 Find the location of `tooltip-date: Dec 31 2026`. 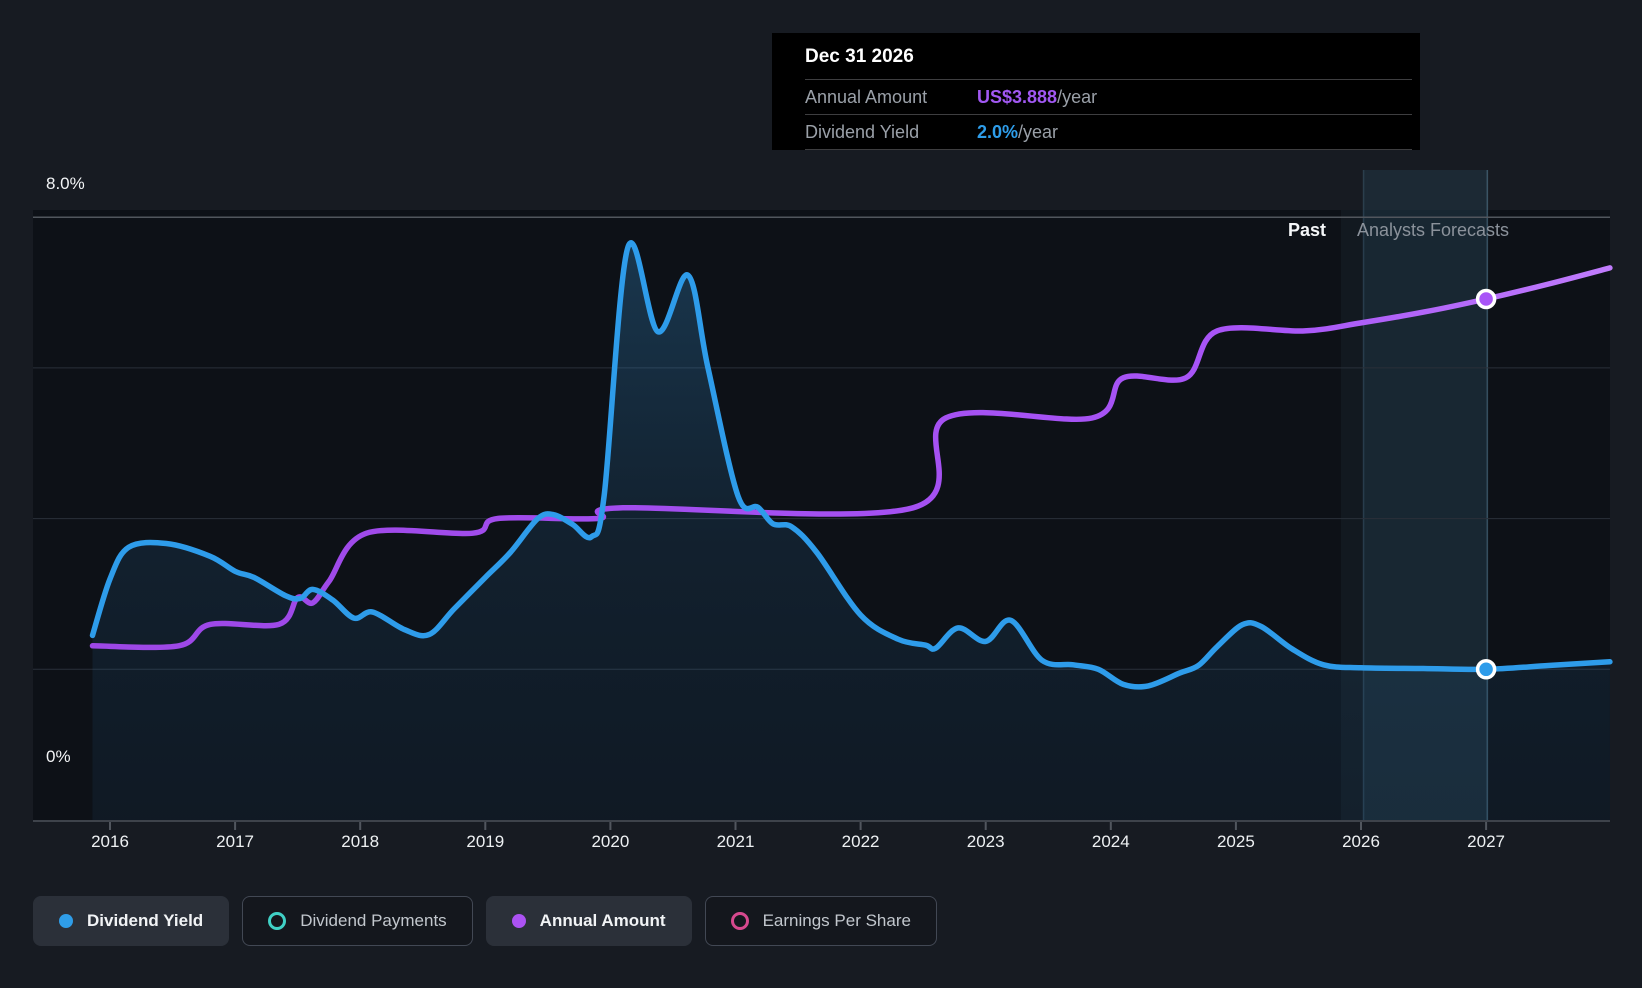

tooltip-date: Dec 31 2026 is located at coordinates (859, 56).